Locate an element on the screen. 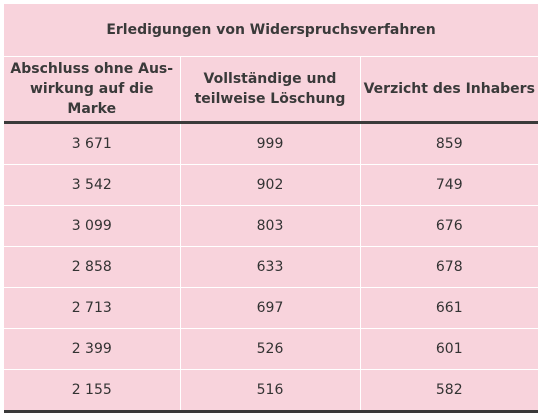  cell-owner-waiver: 582 is located at coordinates (449, 391).